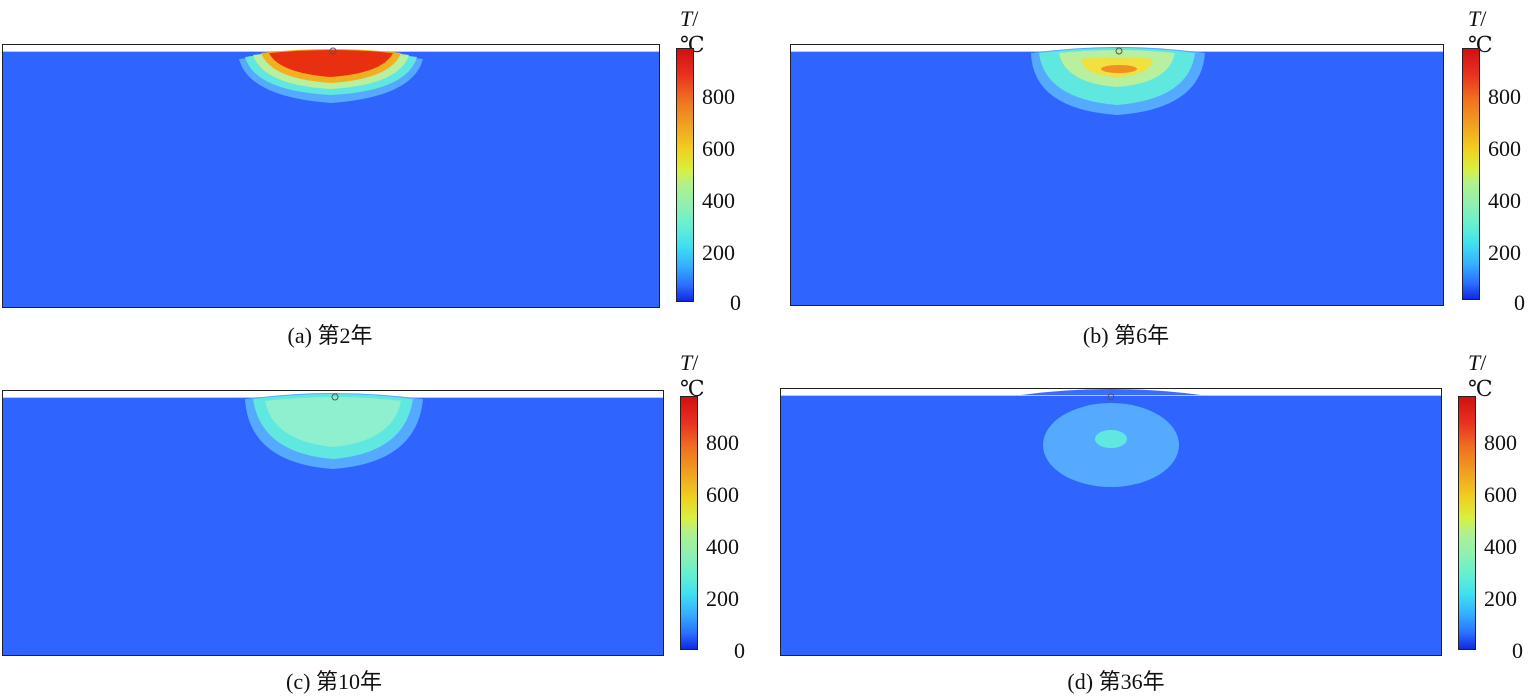 The height and width of the screenshot is (700, 1540). What do you see at coordinates (334, 431) in the screenshot?
I see `heat-plume-c` at bounding box center [334, 431].